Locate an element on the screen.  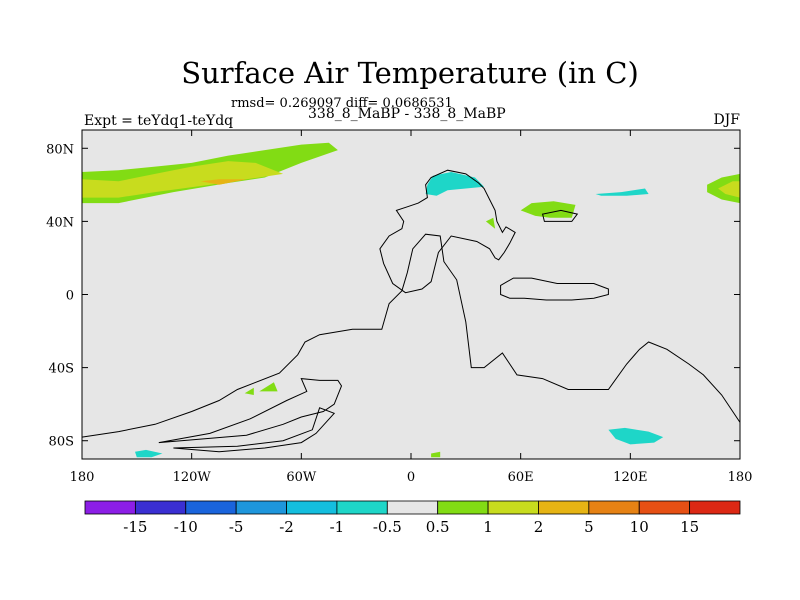
south-pacific-cool is located at coordinates (149, 453).